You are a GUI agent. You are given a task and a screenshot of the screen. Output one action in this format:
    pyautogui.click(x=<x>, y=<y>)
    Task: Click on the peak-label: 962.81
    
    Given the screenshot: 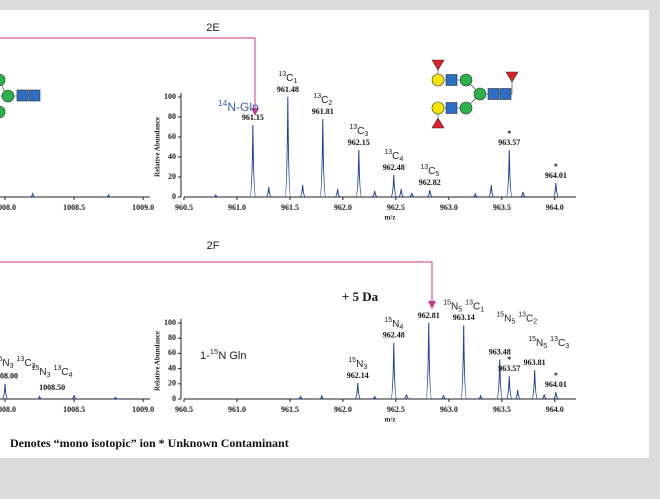 What is the action you would take?
    pyautogui.click(x=429, y=315)
    